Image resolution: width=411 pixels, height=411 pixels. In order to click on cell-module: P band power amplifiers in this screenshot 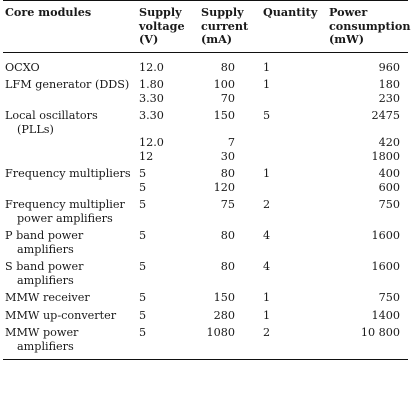, I will do `click(70, 242)`.